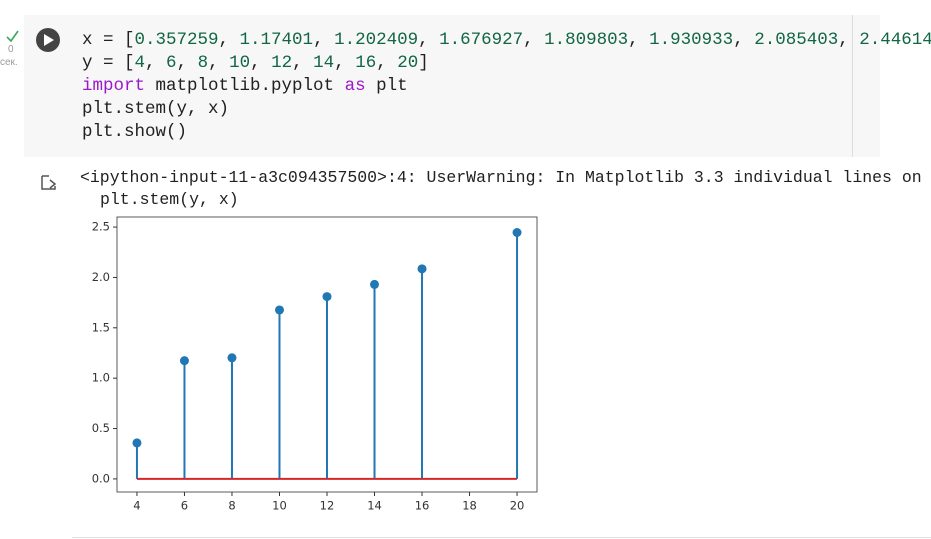  I want to click on x-tick-label: 12, so click(327, 506).